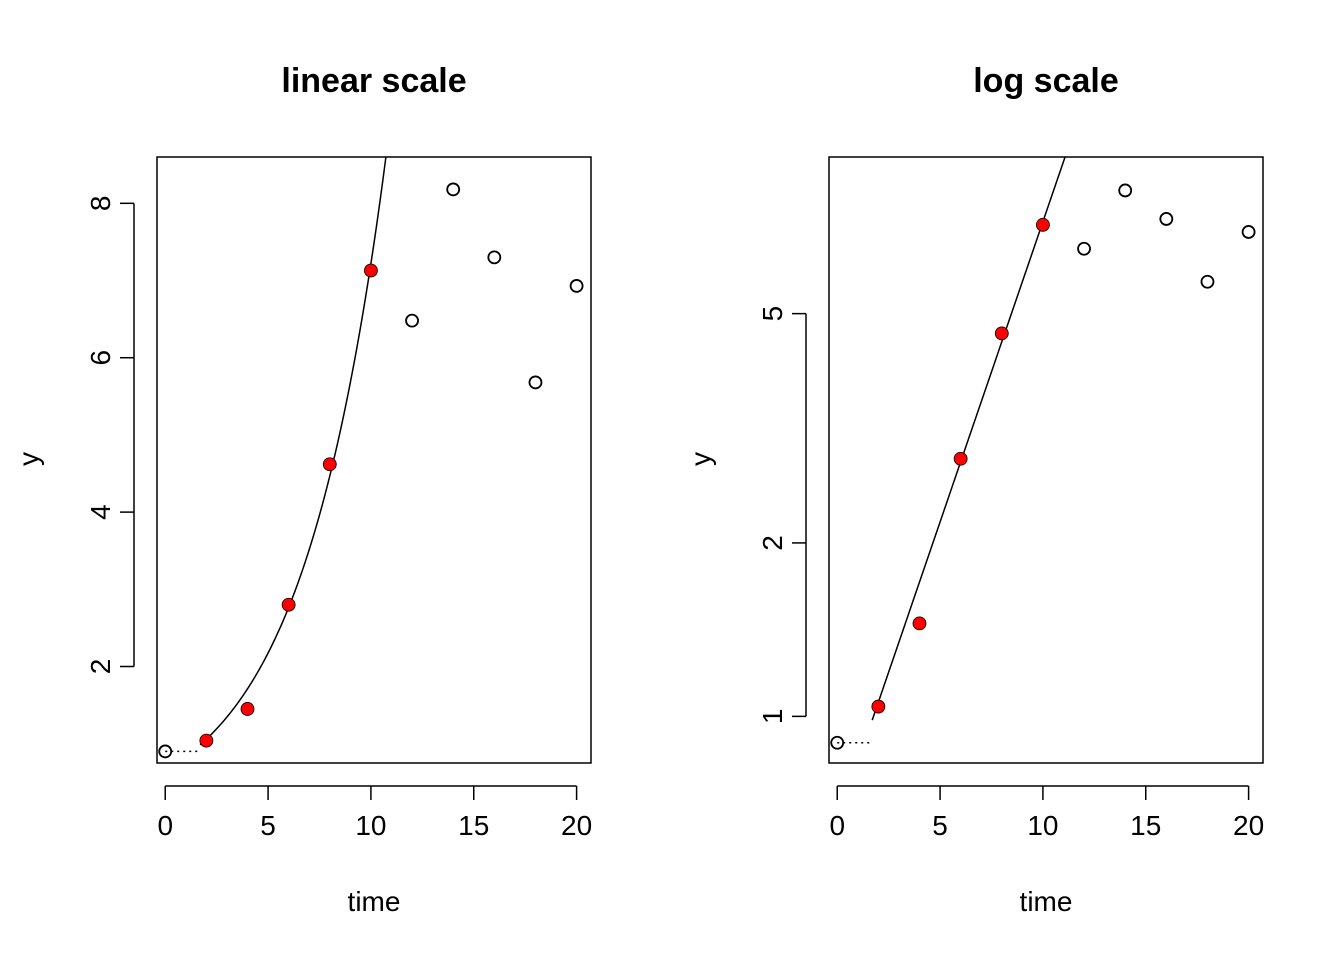 The image size is (1344, 960). Describe the element at coordinates (373, 81) in the screenshot. I see `chart-title: linear scale` at that location.